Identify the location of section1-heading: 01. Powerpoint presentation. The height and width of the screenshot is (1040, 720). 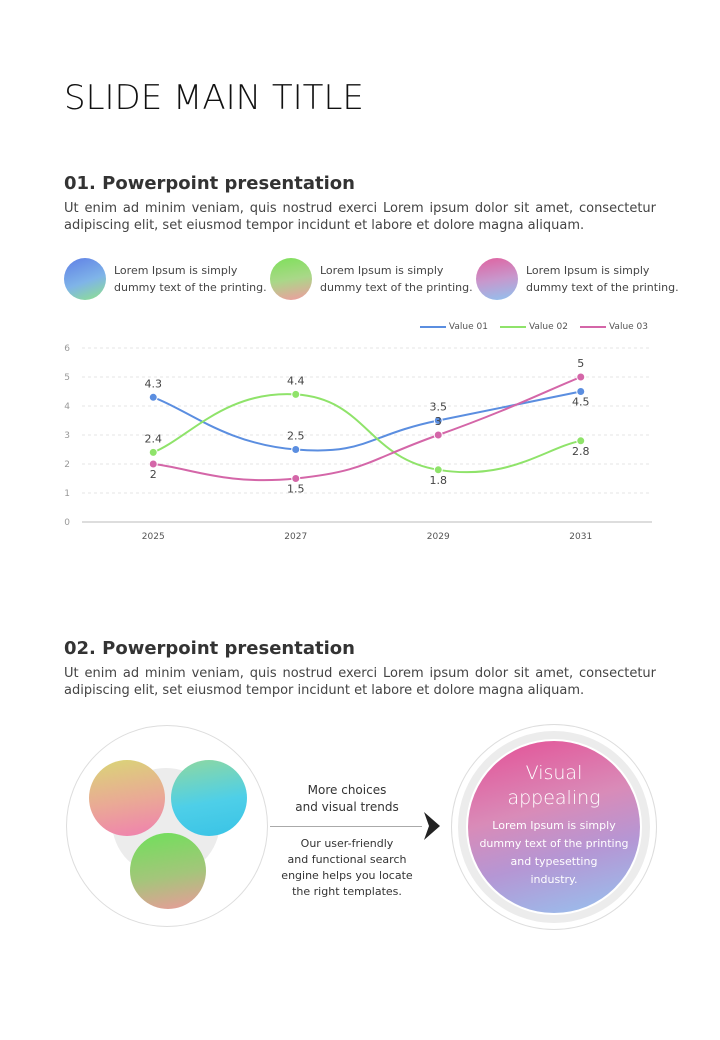
(209, 183).